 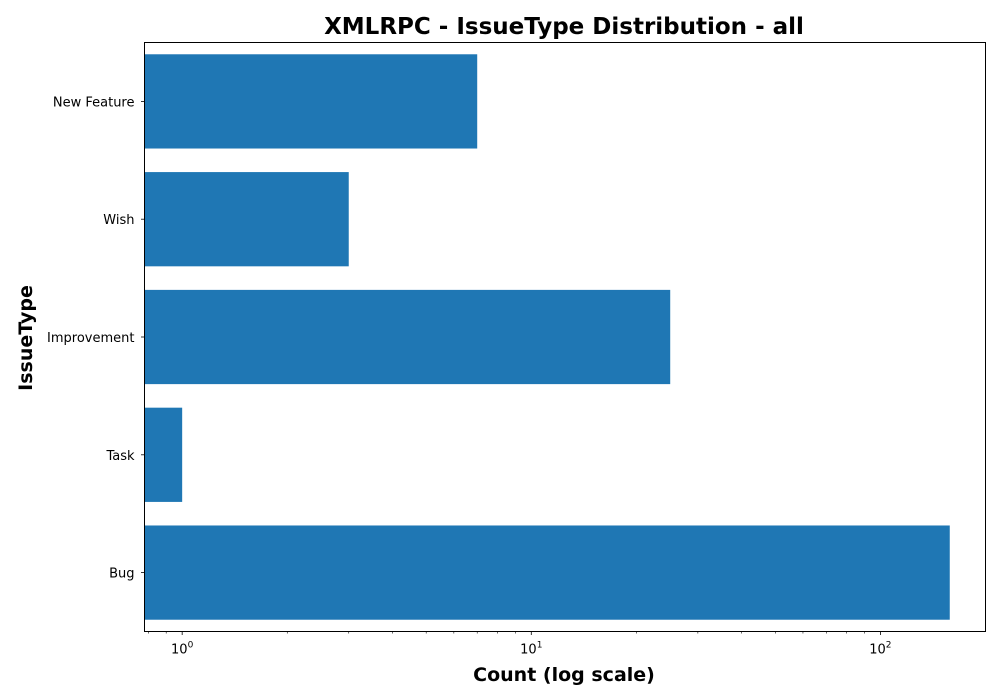 What do you see at coordinates (564, 27) in the screenshot?
I see `chart-title: XMLRPC - IssueType Distribution - all` at bounding box center [564, 27].